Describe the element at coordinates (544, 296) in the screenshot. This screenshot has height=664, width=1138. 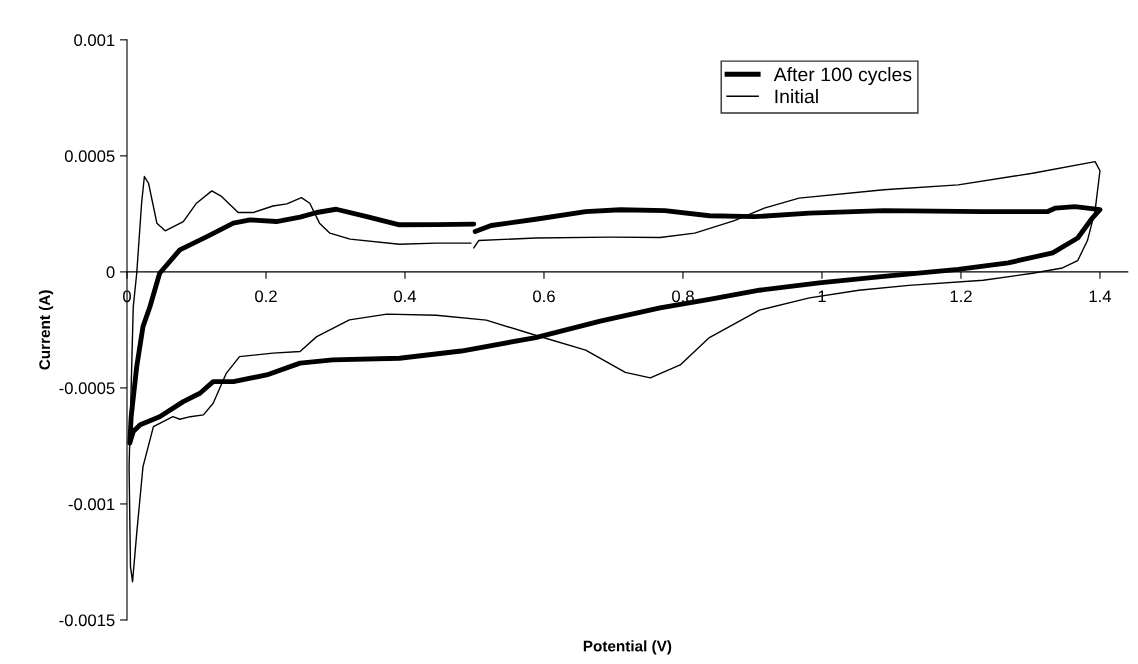
I see `x-tick-label: 0.6` at that location.